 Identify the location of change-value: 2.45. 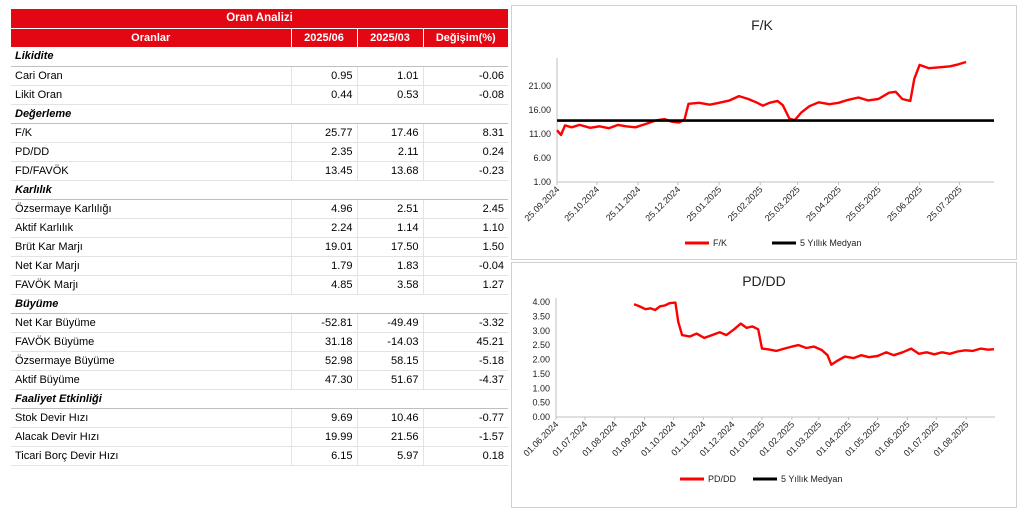
(465, 209).